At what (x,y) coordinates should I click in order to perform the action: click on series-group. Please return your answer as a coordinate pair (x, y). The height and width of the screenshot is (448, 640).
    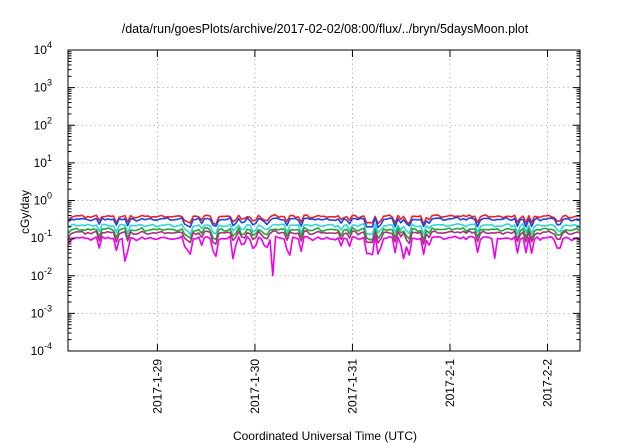
    Looking at the image, I should click on (324, 245).